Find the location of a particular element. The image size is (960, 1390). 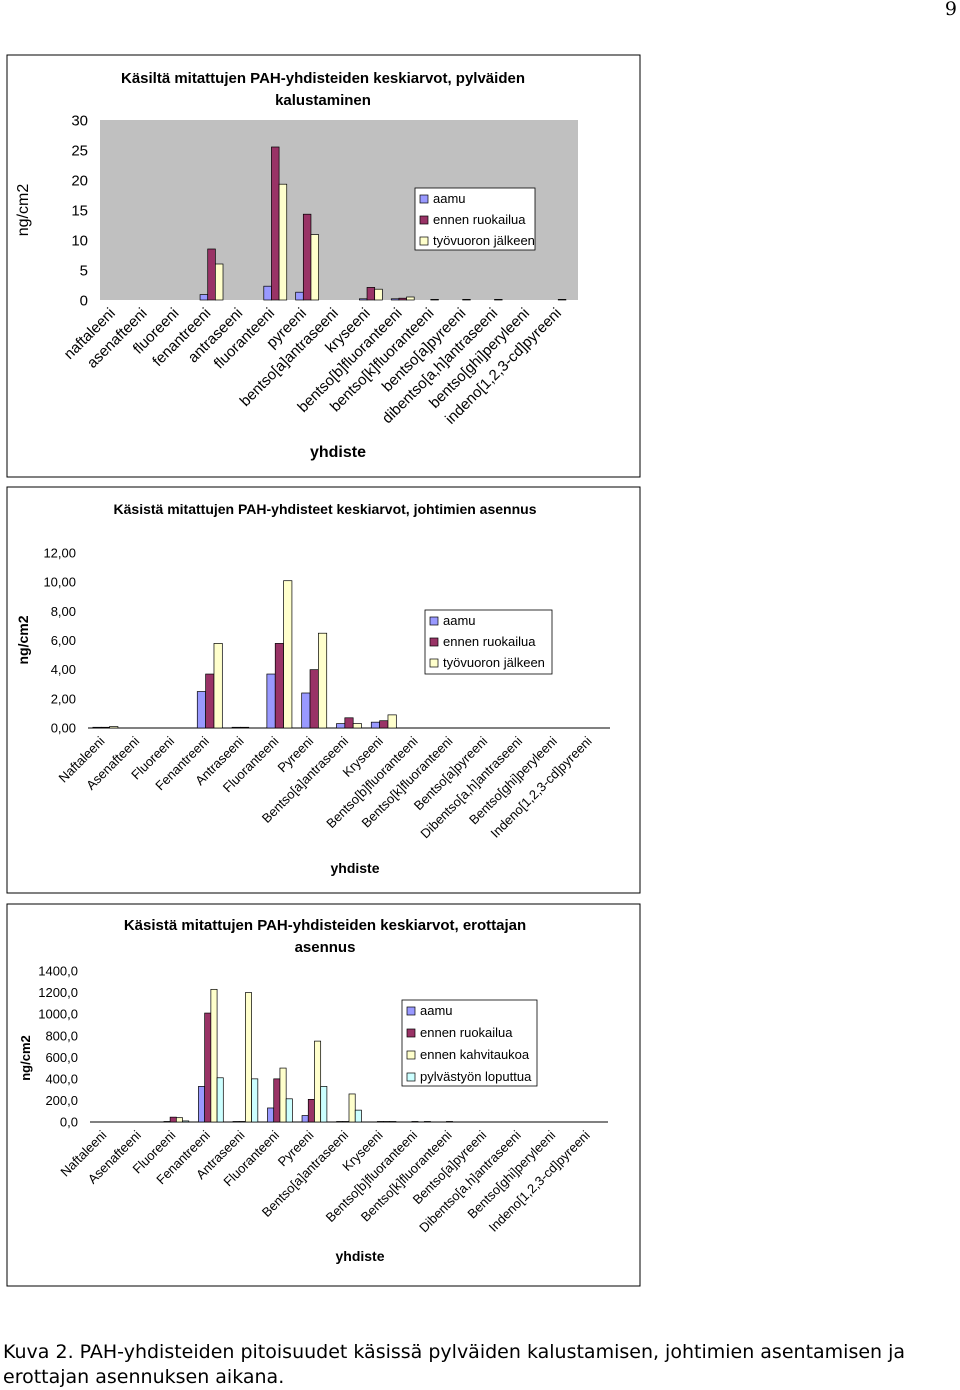

y-tick-label: 0 is located at coordinates (84, 300).